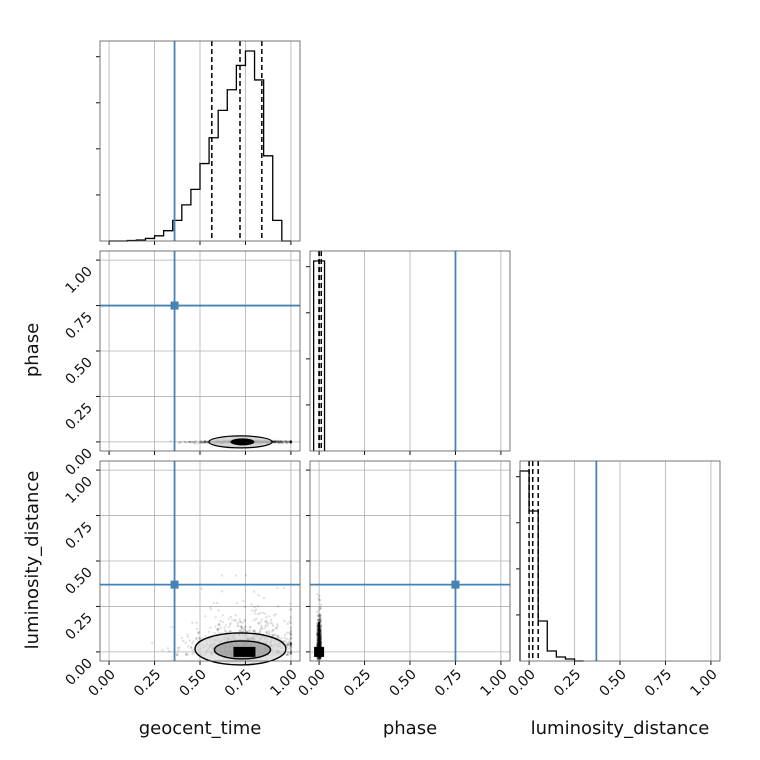 Image resolution: width=760 pixels, height=760 pixels. What do you see at coordinates (174, 305) in the screenshot?
I see `scatter-phase-vs-geocent-time-truth-marker` at bounding box center [174, 305].